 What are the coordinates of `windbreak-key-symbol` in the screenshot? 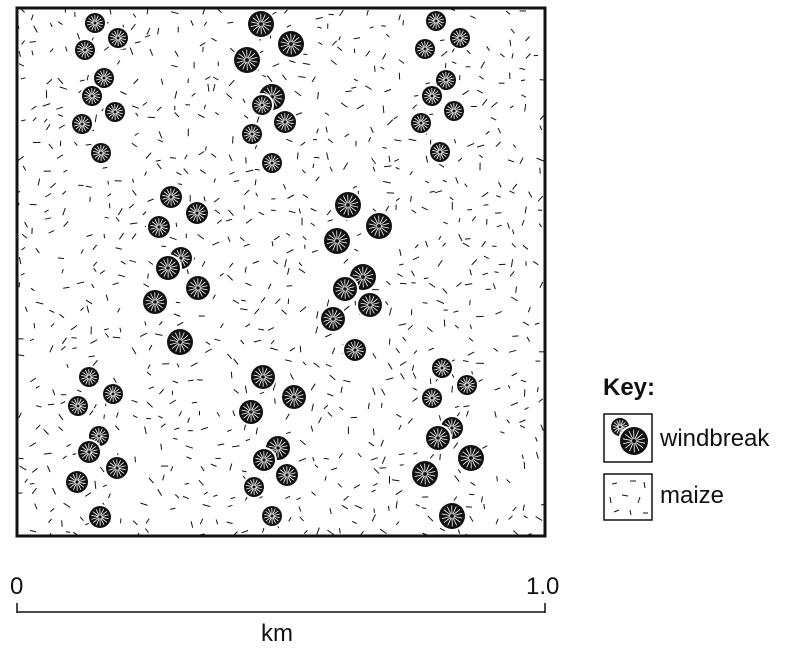 It's located at (628, 438).